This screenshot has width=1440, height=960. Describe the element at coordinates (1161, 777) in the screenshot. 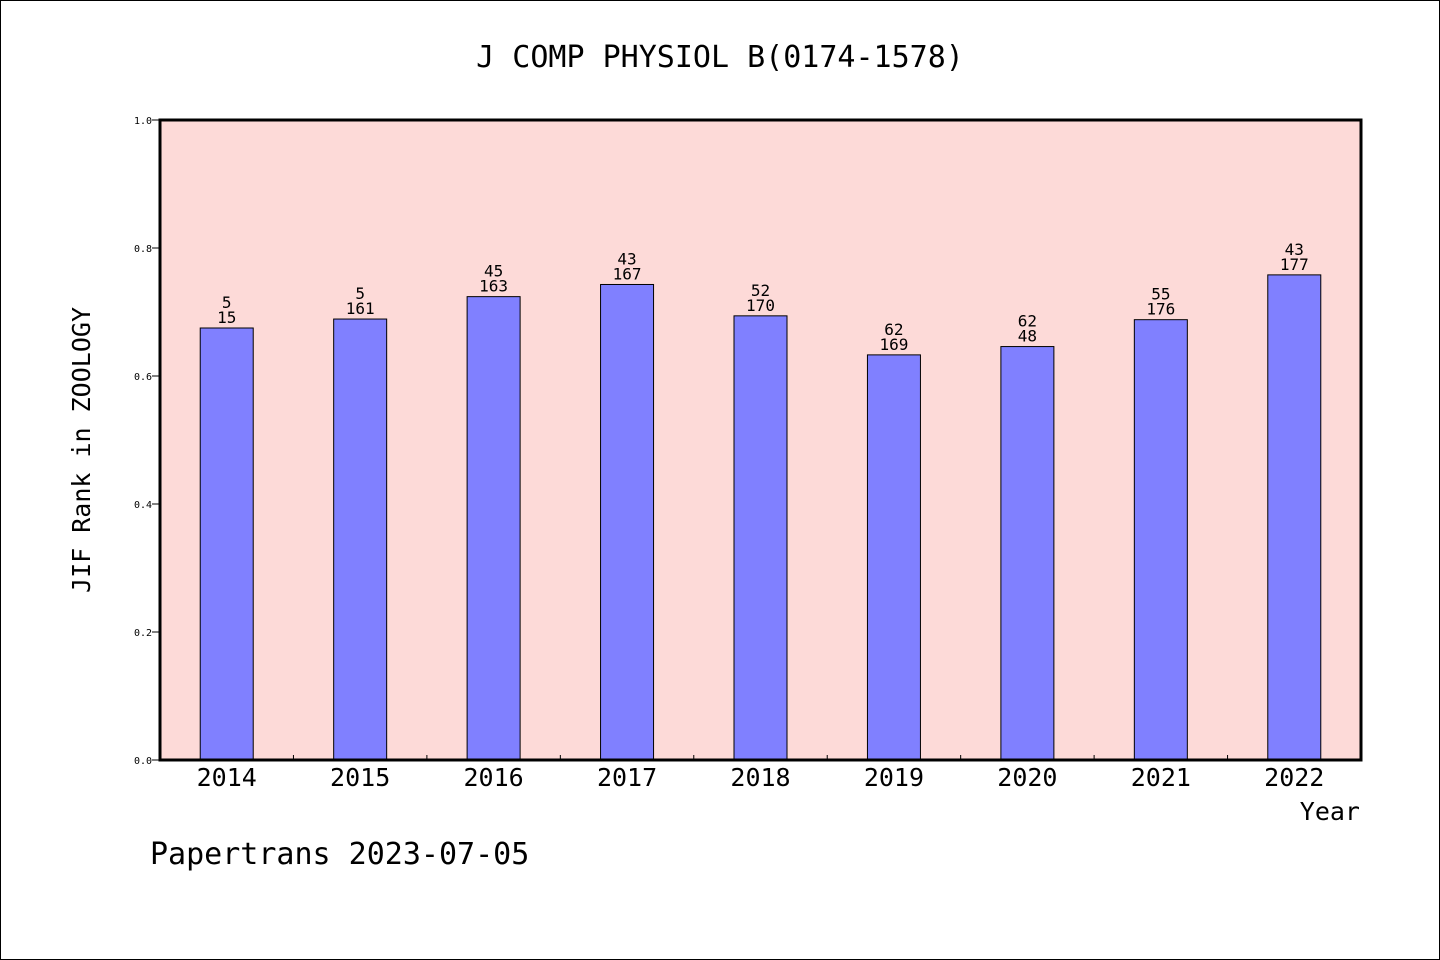

I see `x-tick-label: 2021` at that location.